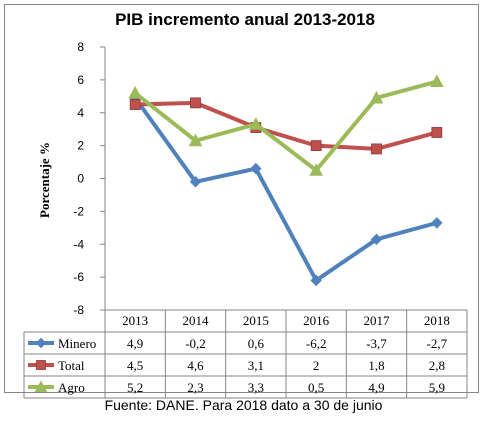 The image size is (487, 421). I want to click on axes: 8 6 4 2 0 -2 -4 -6 -8, so click(89, 178).